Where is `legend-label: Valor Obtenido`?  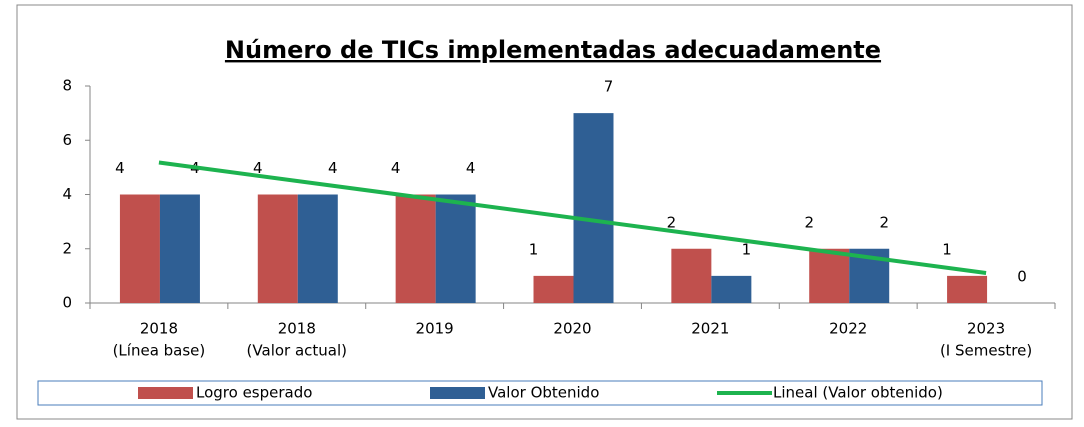 legend-label: Valor Obtenido is located at coordinates (543, 393).